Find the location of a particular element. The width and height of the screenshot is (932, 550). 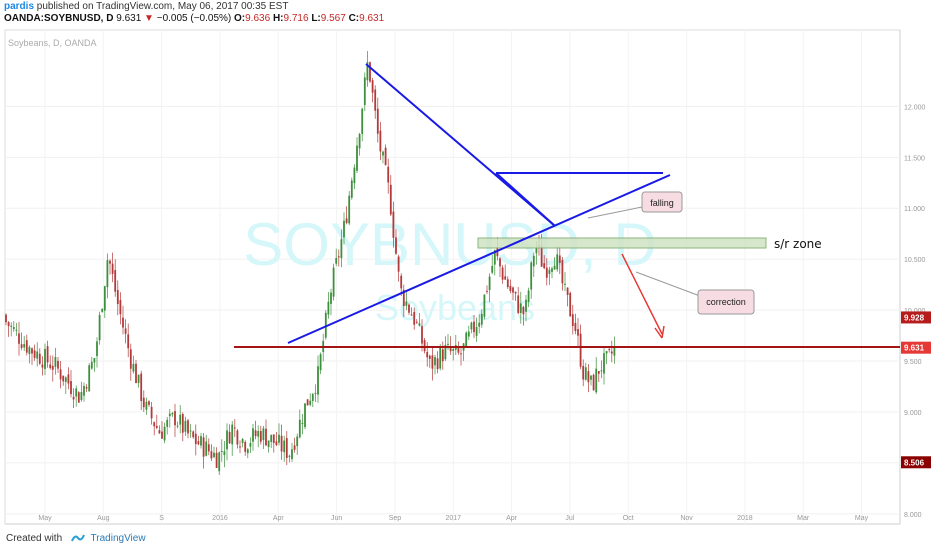

y-tick-label: 10.500 is located at coordinates (915, 260).